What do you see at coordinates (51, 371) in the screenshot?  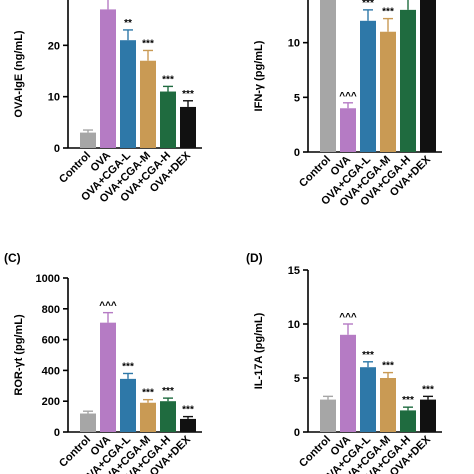 I see `y-tick-label: 400` at bounding box center [51, 371].